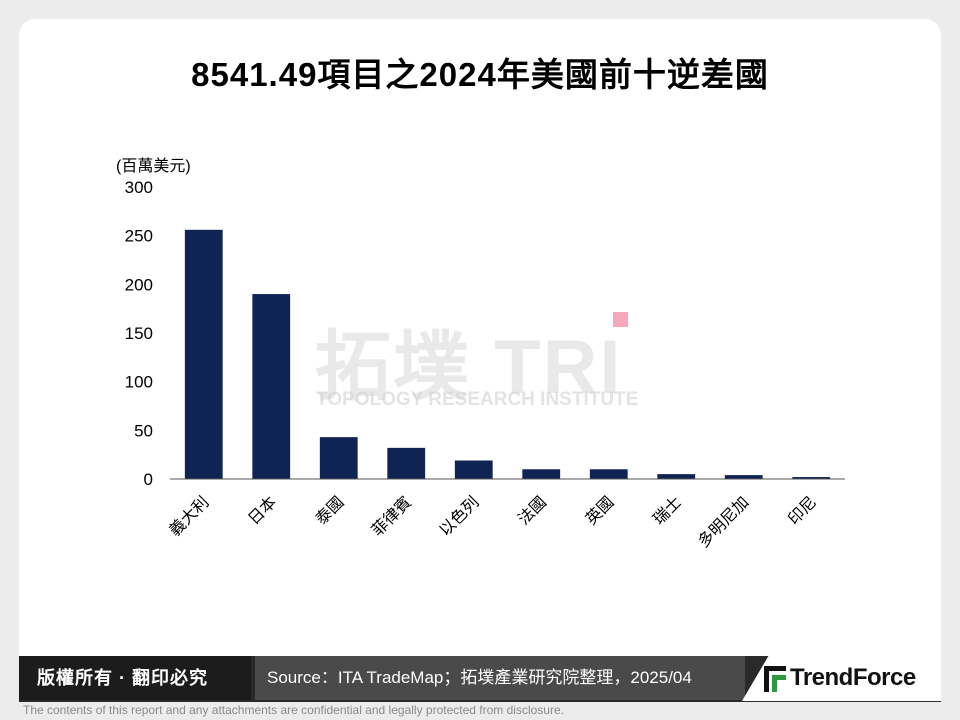 Image resolution: width=960 pixels, height=720 pixels. I want to click on y-tick-label: 300, so click(139, 187).